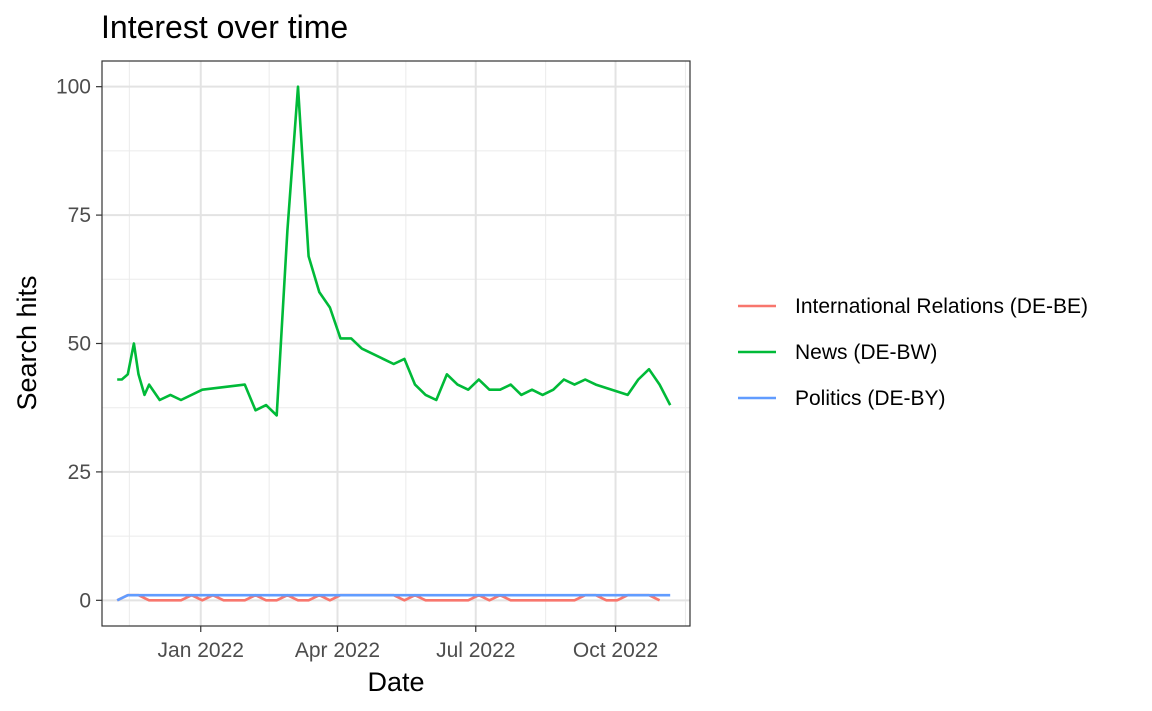 Image resolution: width=1152 pixels, height=711 pixels. I want to click on chart-title: Interest over time, so click(224, 27).